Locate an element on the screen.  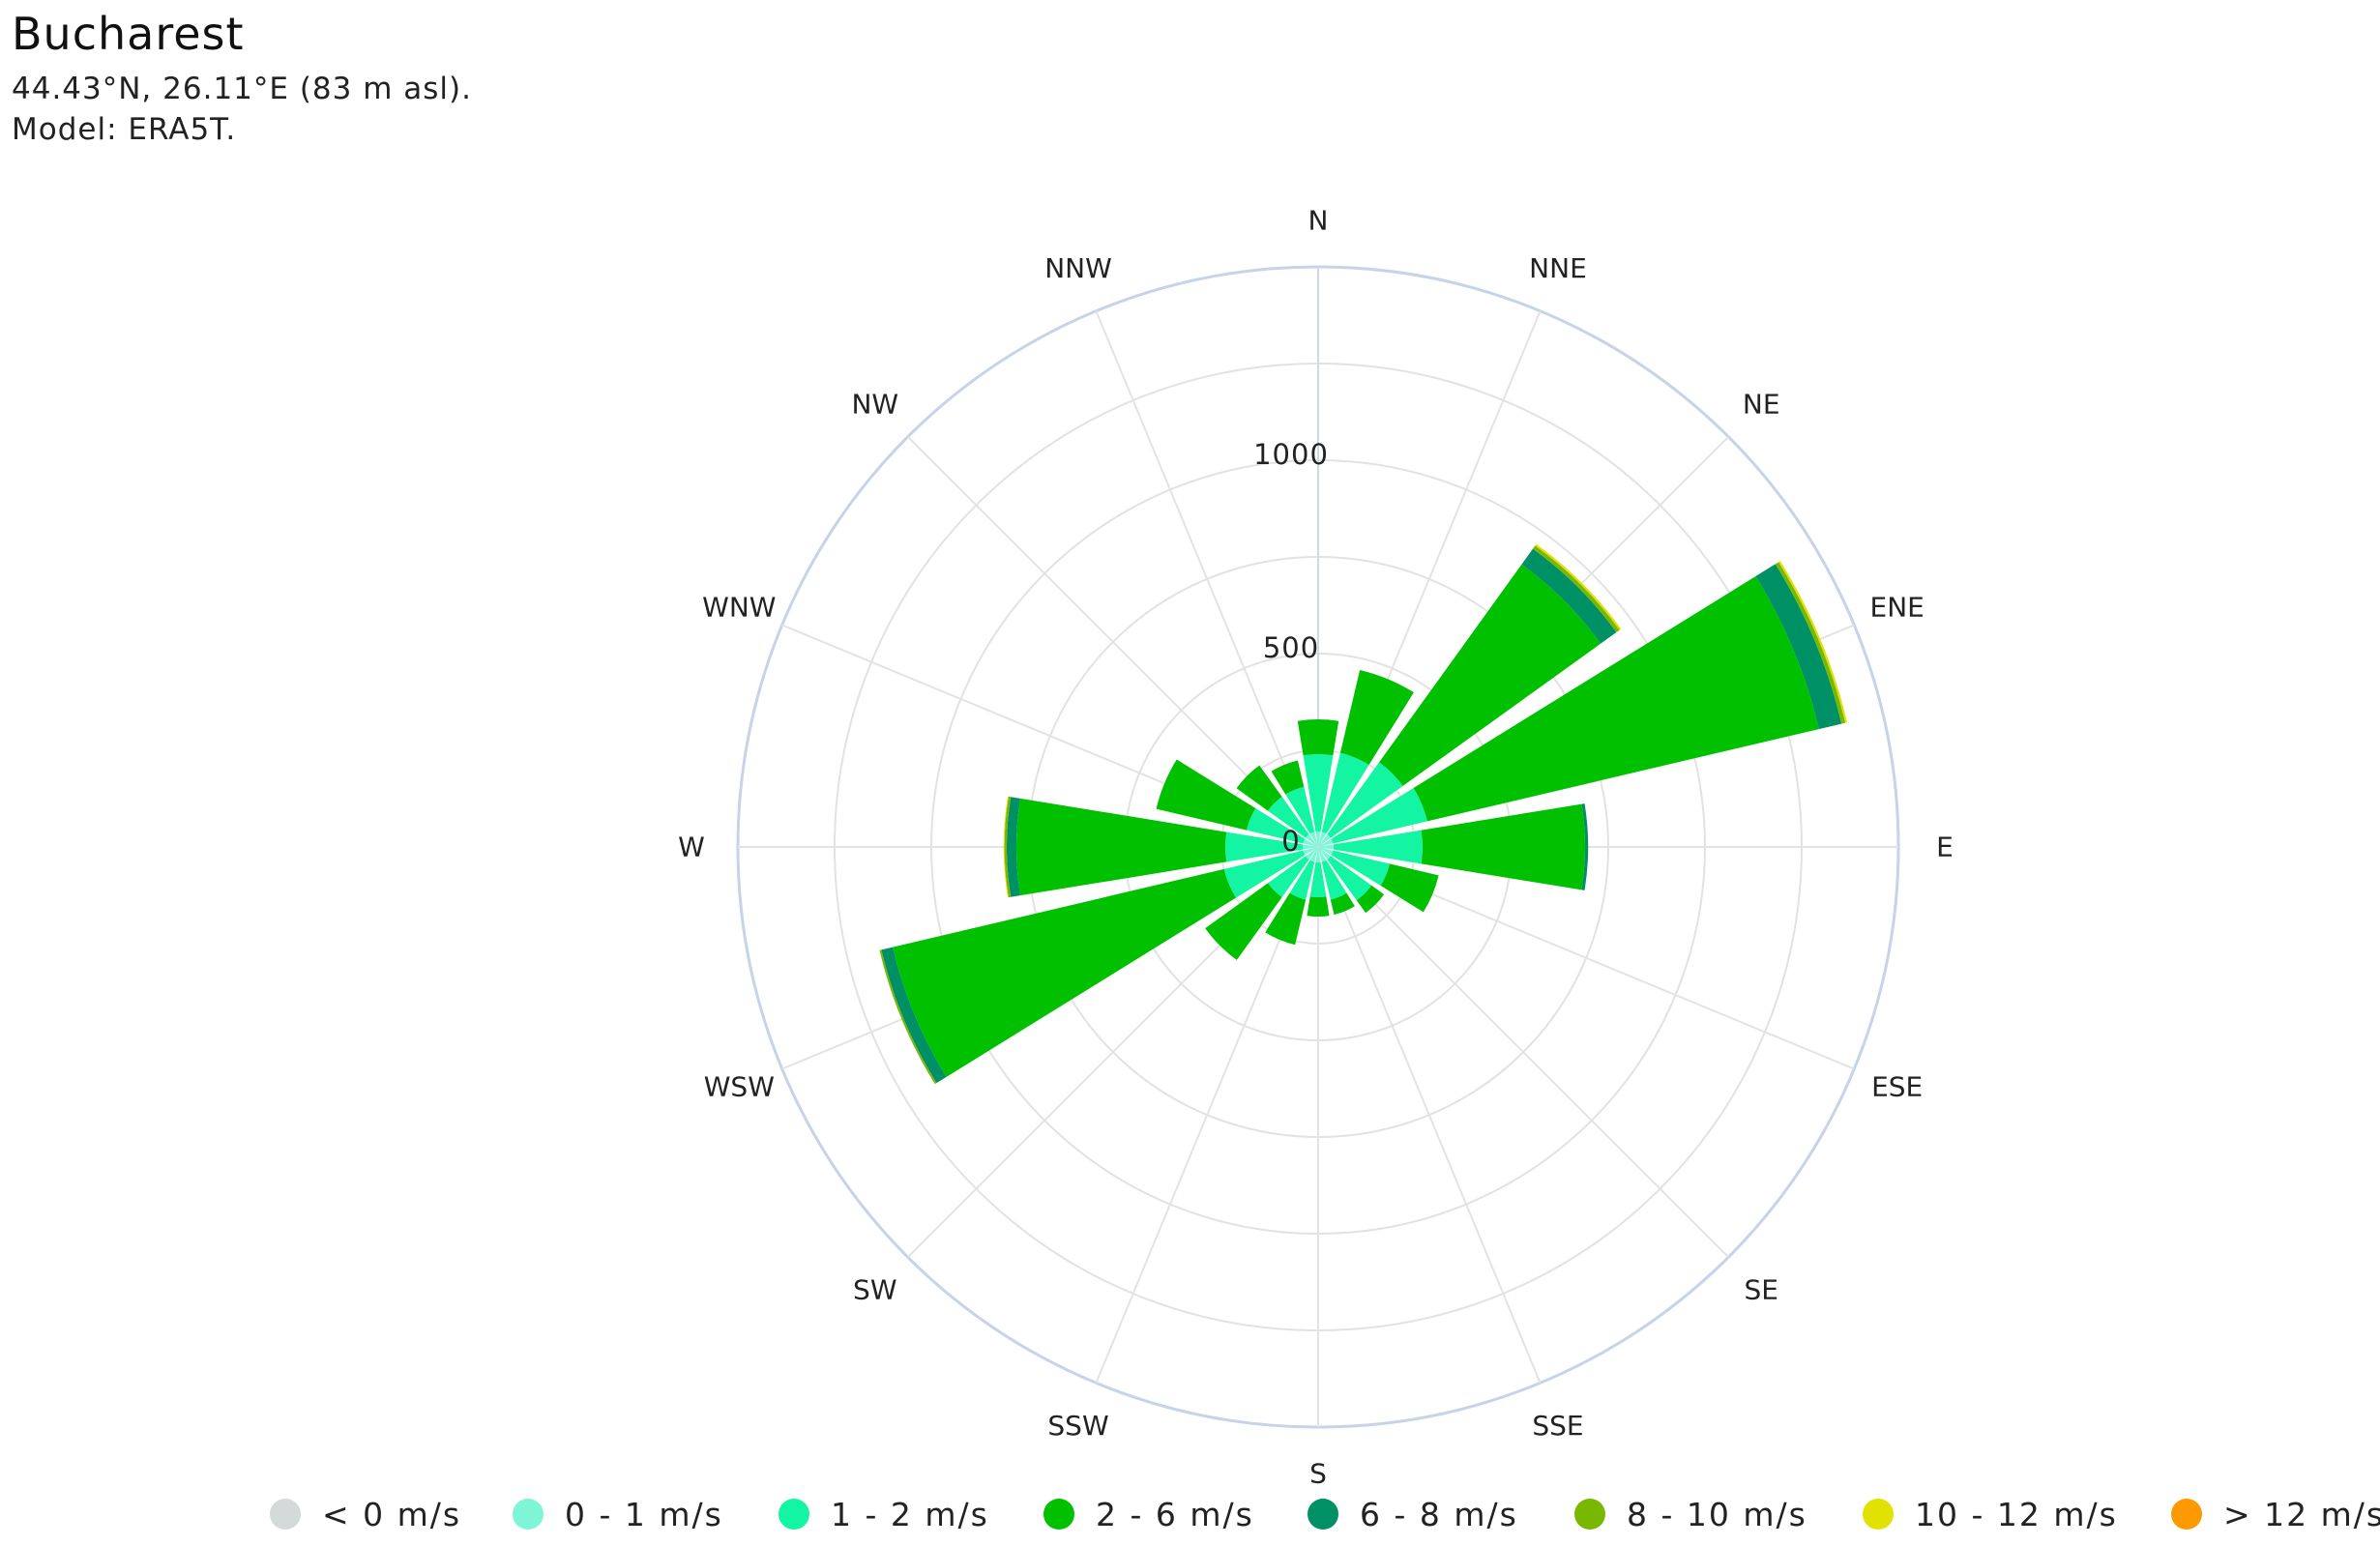
direction-label-ssw: SSW is located at coordinates (1077, 1426).